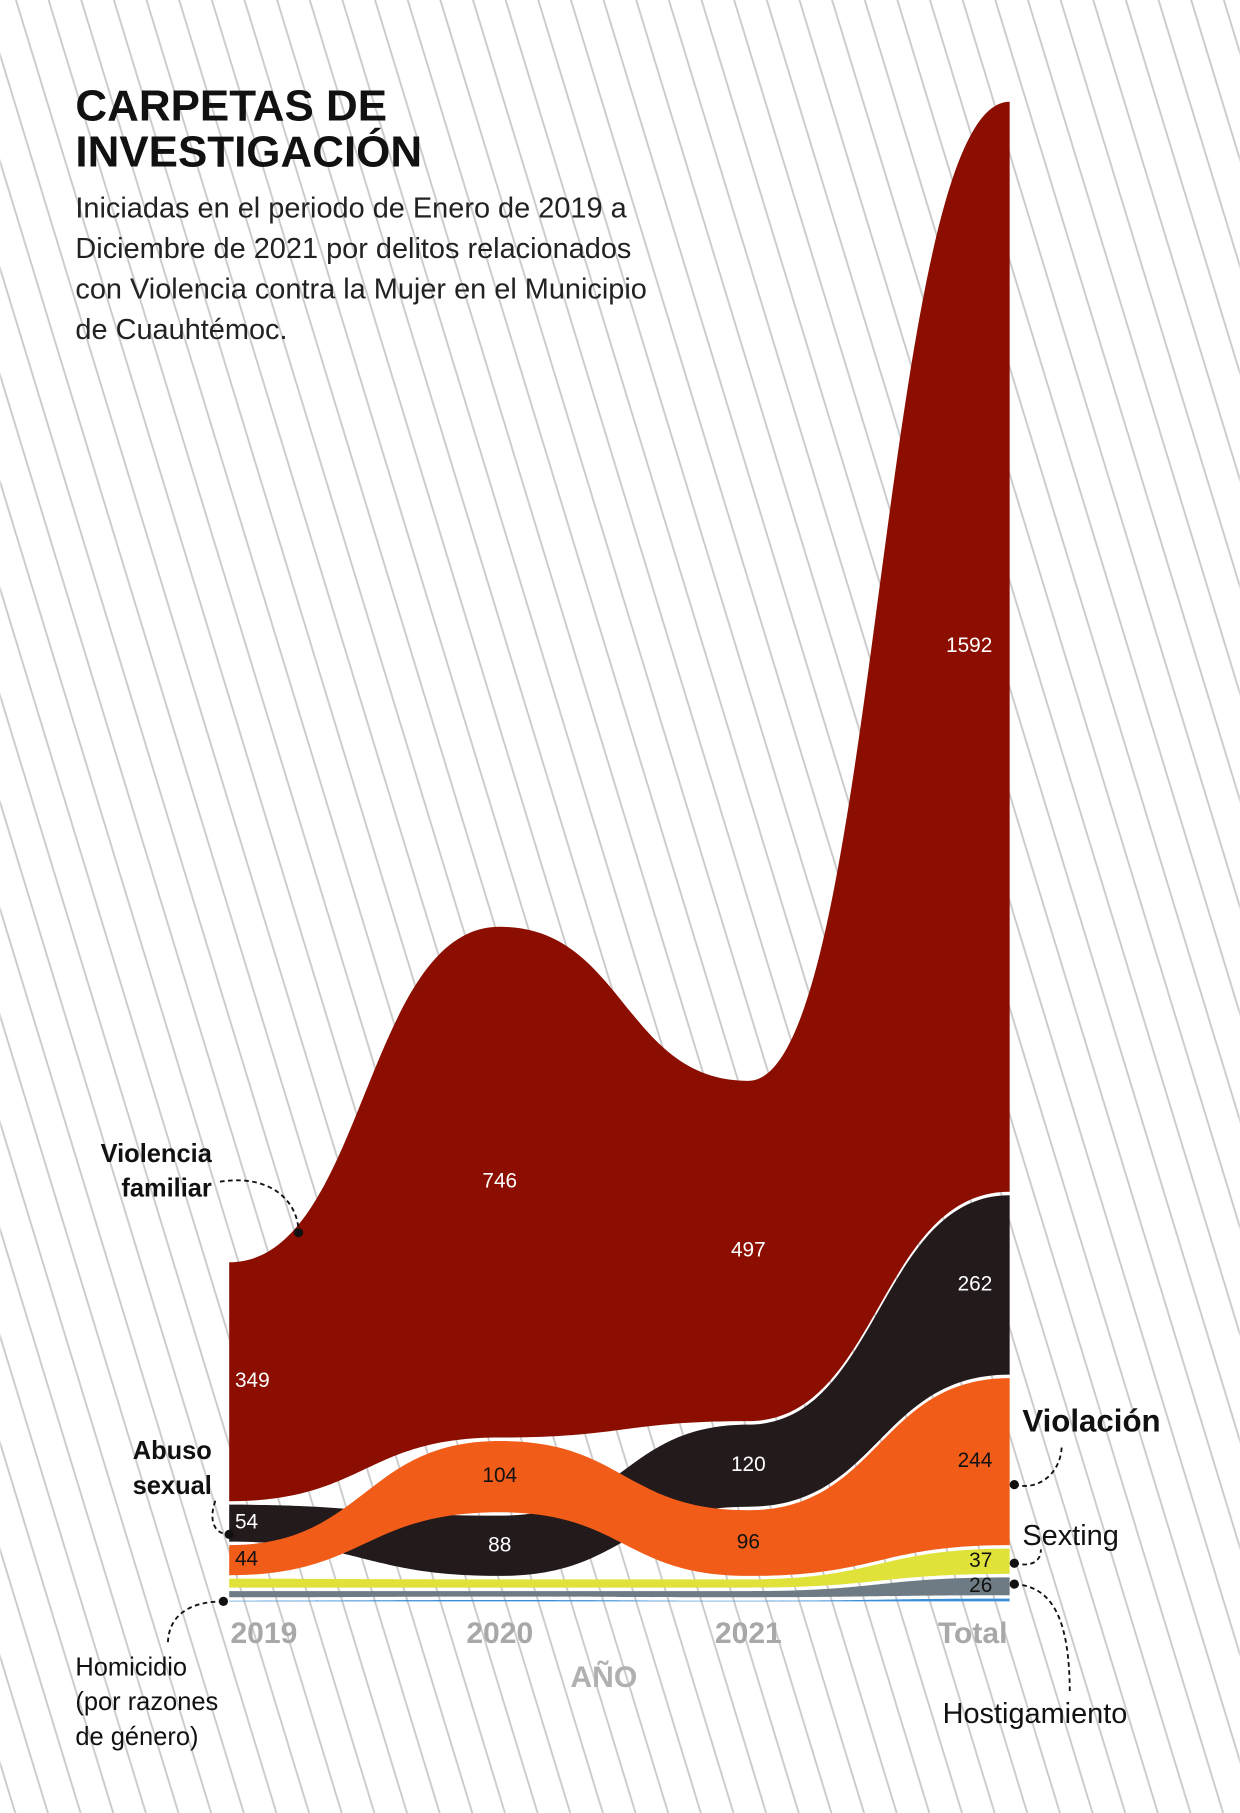 The image size is (1240, 1813). Describe the element at coordinates (499, 1544) in the screenshot. I see `value-label: 88` at that location.